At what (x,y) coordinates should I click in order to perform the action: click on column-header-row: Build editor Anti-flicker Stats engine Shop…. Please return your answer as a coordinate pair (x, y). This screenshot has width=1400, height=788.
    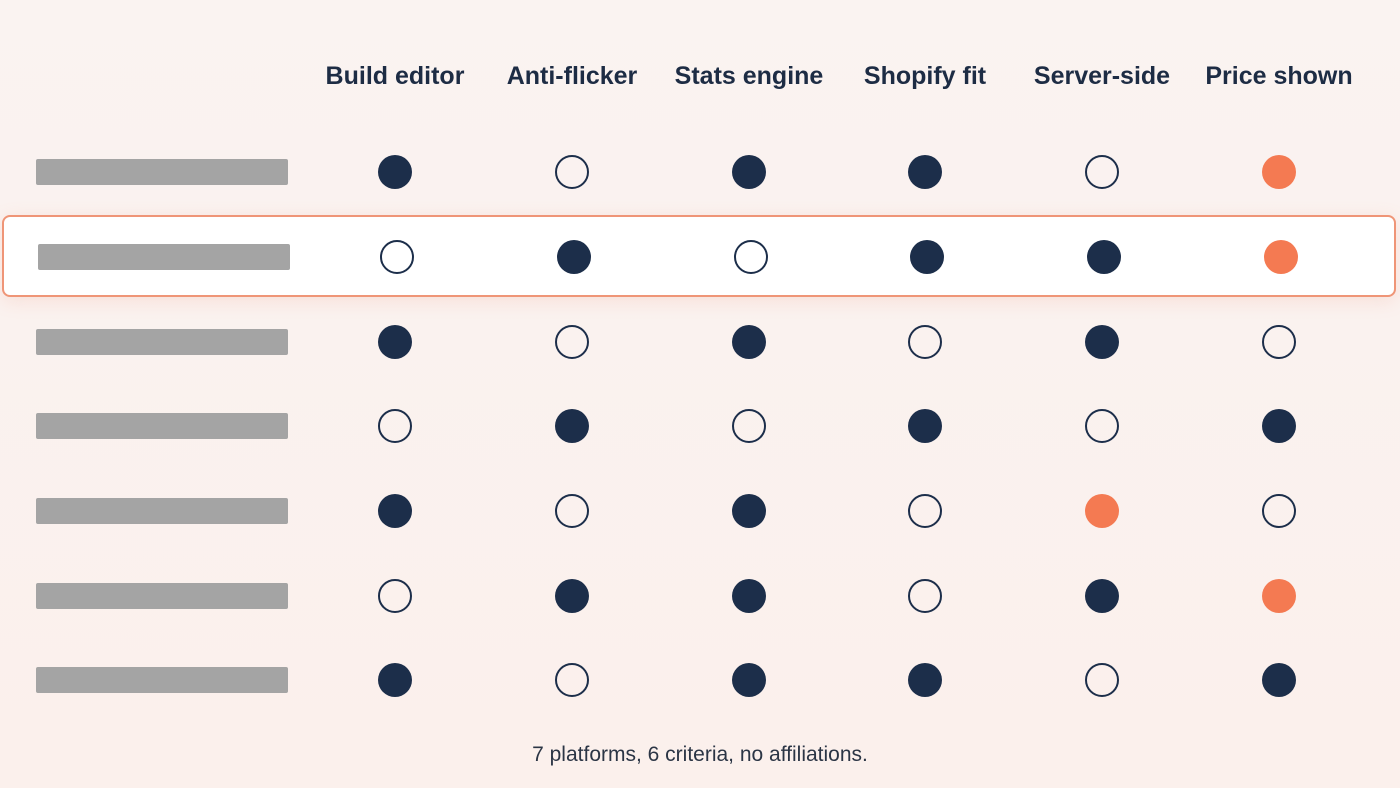
    Looking at the image, I should click on (700, 76).